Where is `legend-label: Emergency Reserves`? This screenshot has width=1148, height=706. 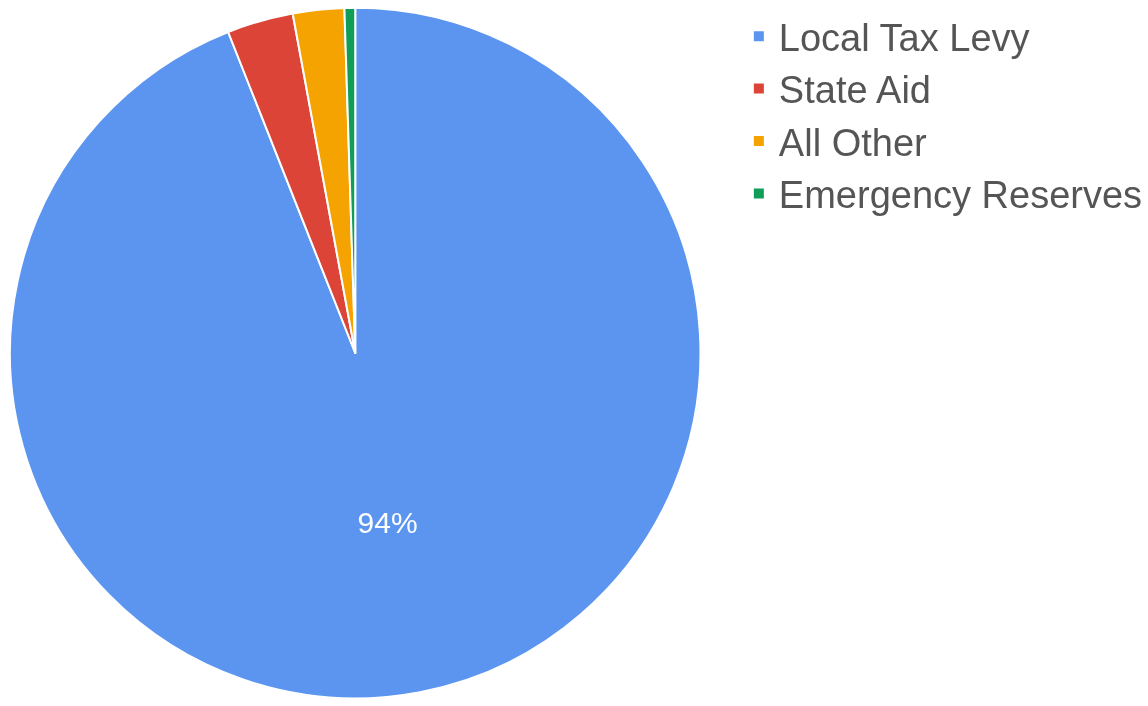 legend-label: Emergency Reserves is located at coordinates (960, 195).